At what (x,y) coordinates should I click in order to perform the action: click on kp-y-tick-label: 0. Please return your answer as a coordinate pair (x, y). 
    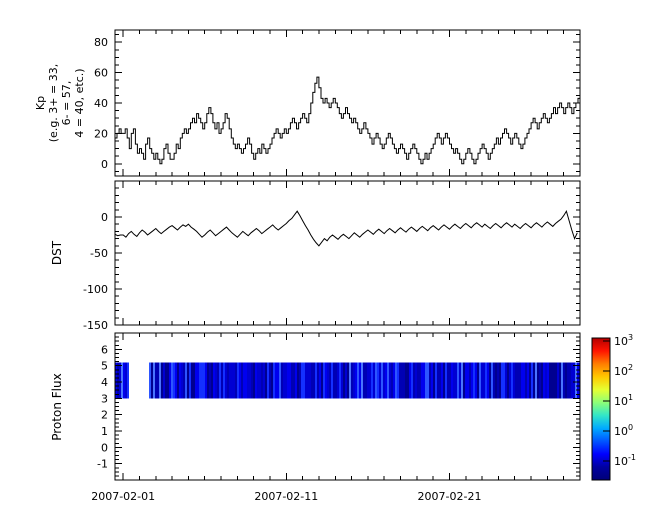
    Looking at the image, I should click on (104, 164).